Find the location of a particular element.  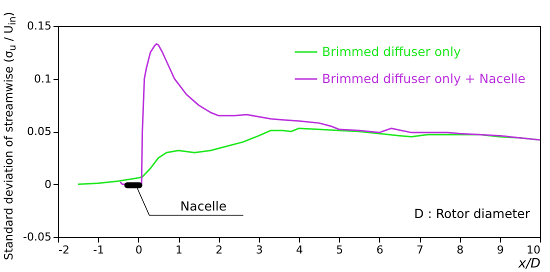

x-tick-label: 10 is located at coordinates (533, 250).